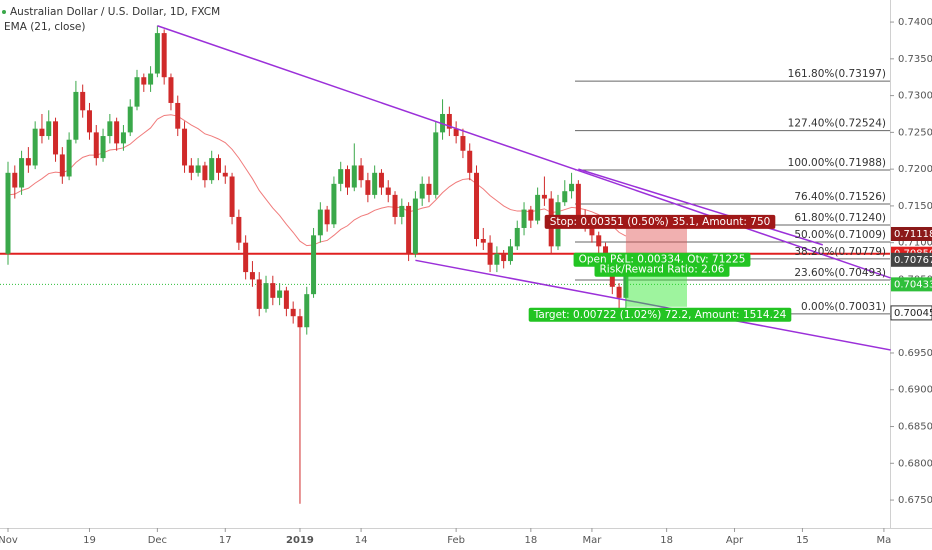 Image resolution: width=932 pixels, height=550 pixels. I want to click on indicator-label: EMA (21, close), so click(45, 27).